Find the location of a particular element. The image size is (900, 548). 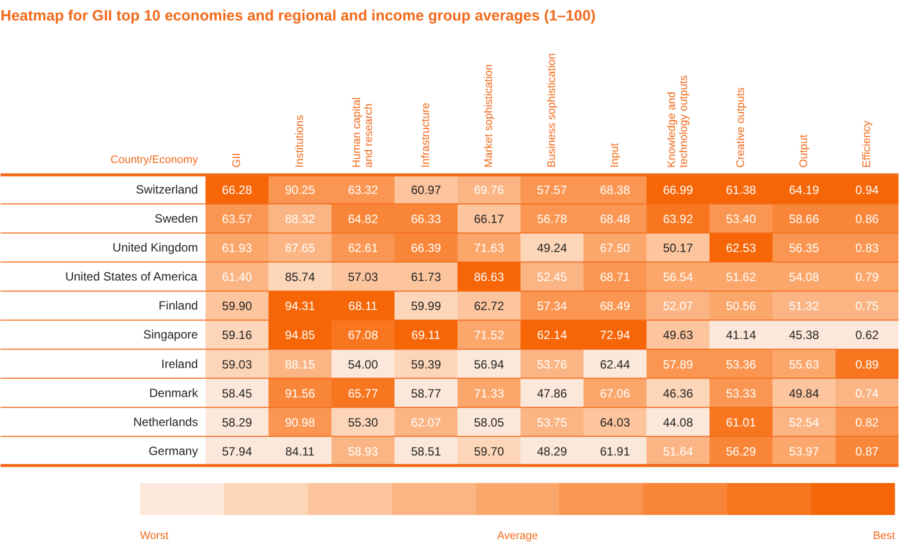

y-tick-label: Singapore is located at coordinates (170, 335).